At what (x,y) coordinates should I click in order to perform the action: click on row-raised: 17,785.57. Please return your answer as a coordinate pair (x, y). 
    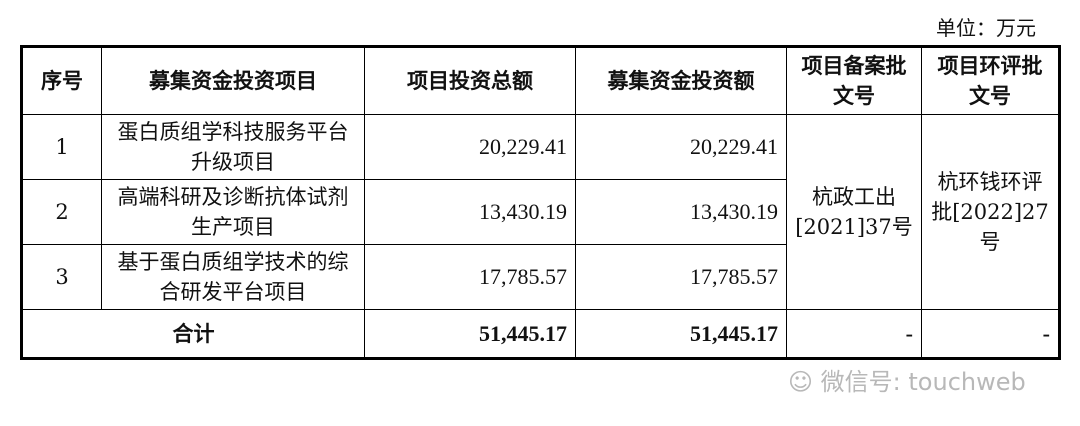
    Looking at the image, I should click on (681, 277).